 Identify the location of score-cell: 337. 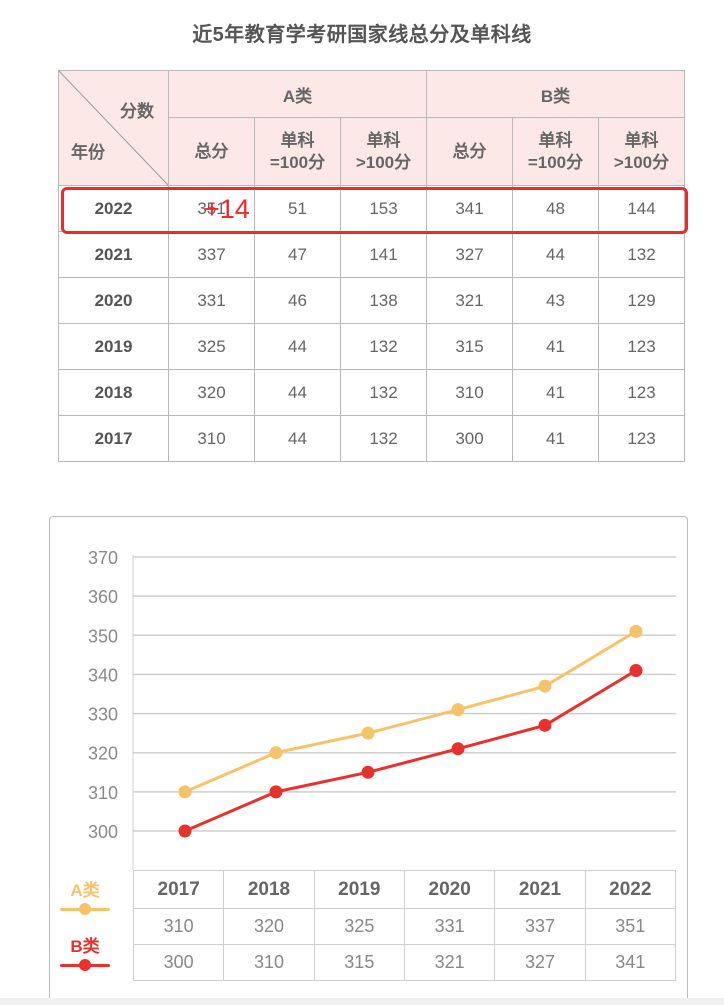
(211, 254).